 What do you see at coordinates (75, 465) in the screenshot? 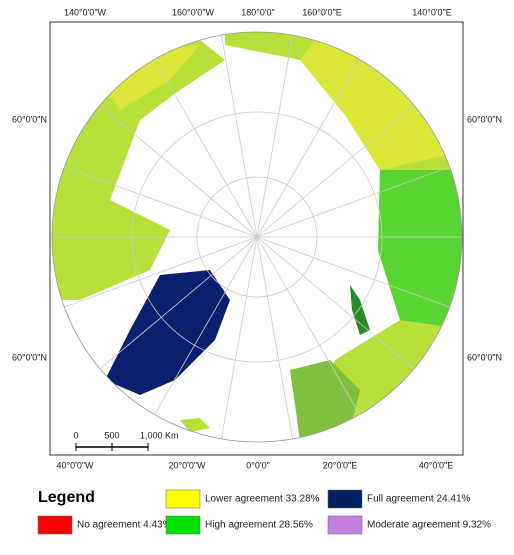
I see `graticule-label: 40°0'0"W` at bounding box center [75, 465].